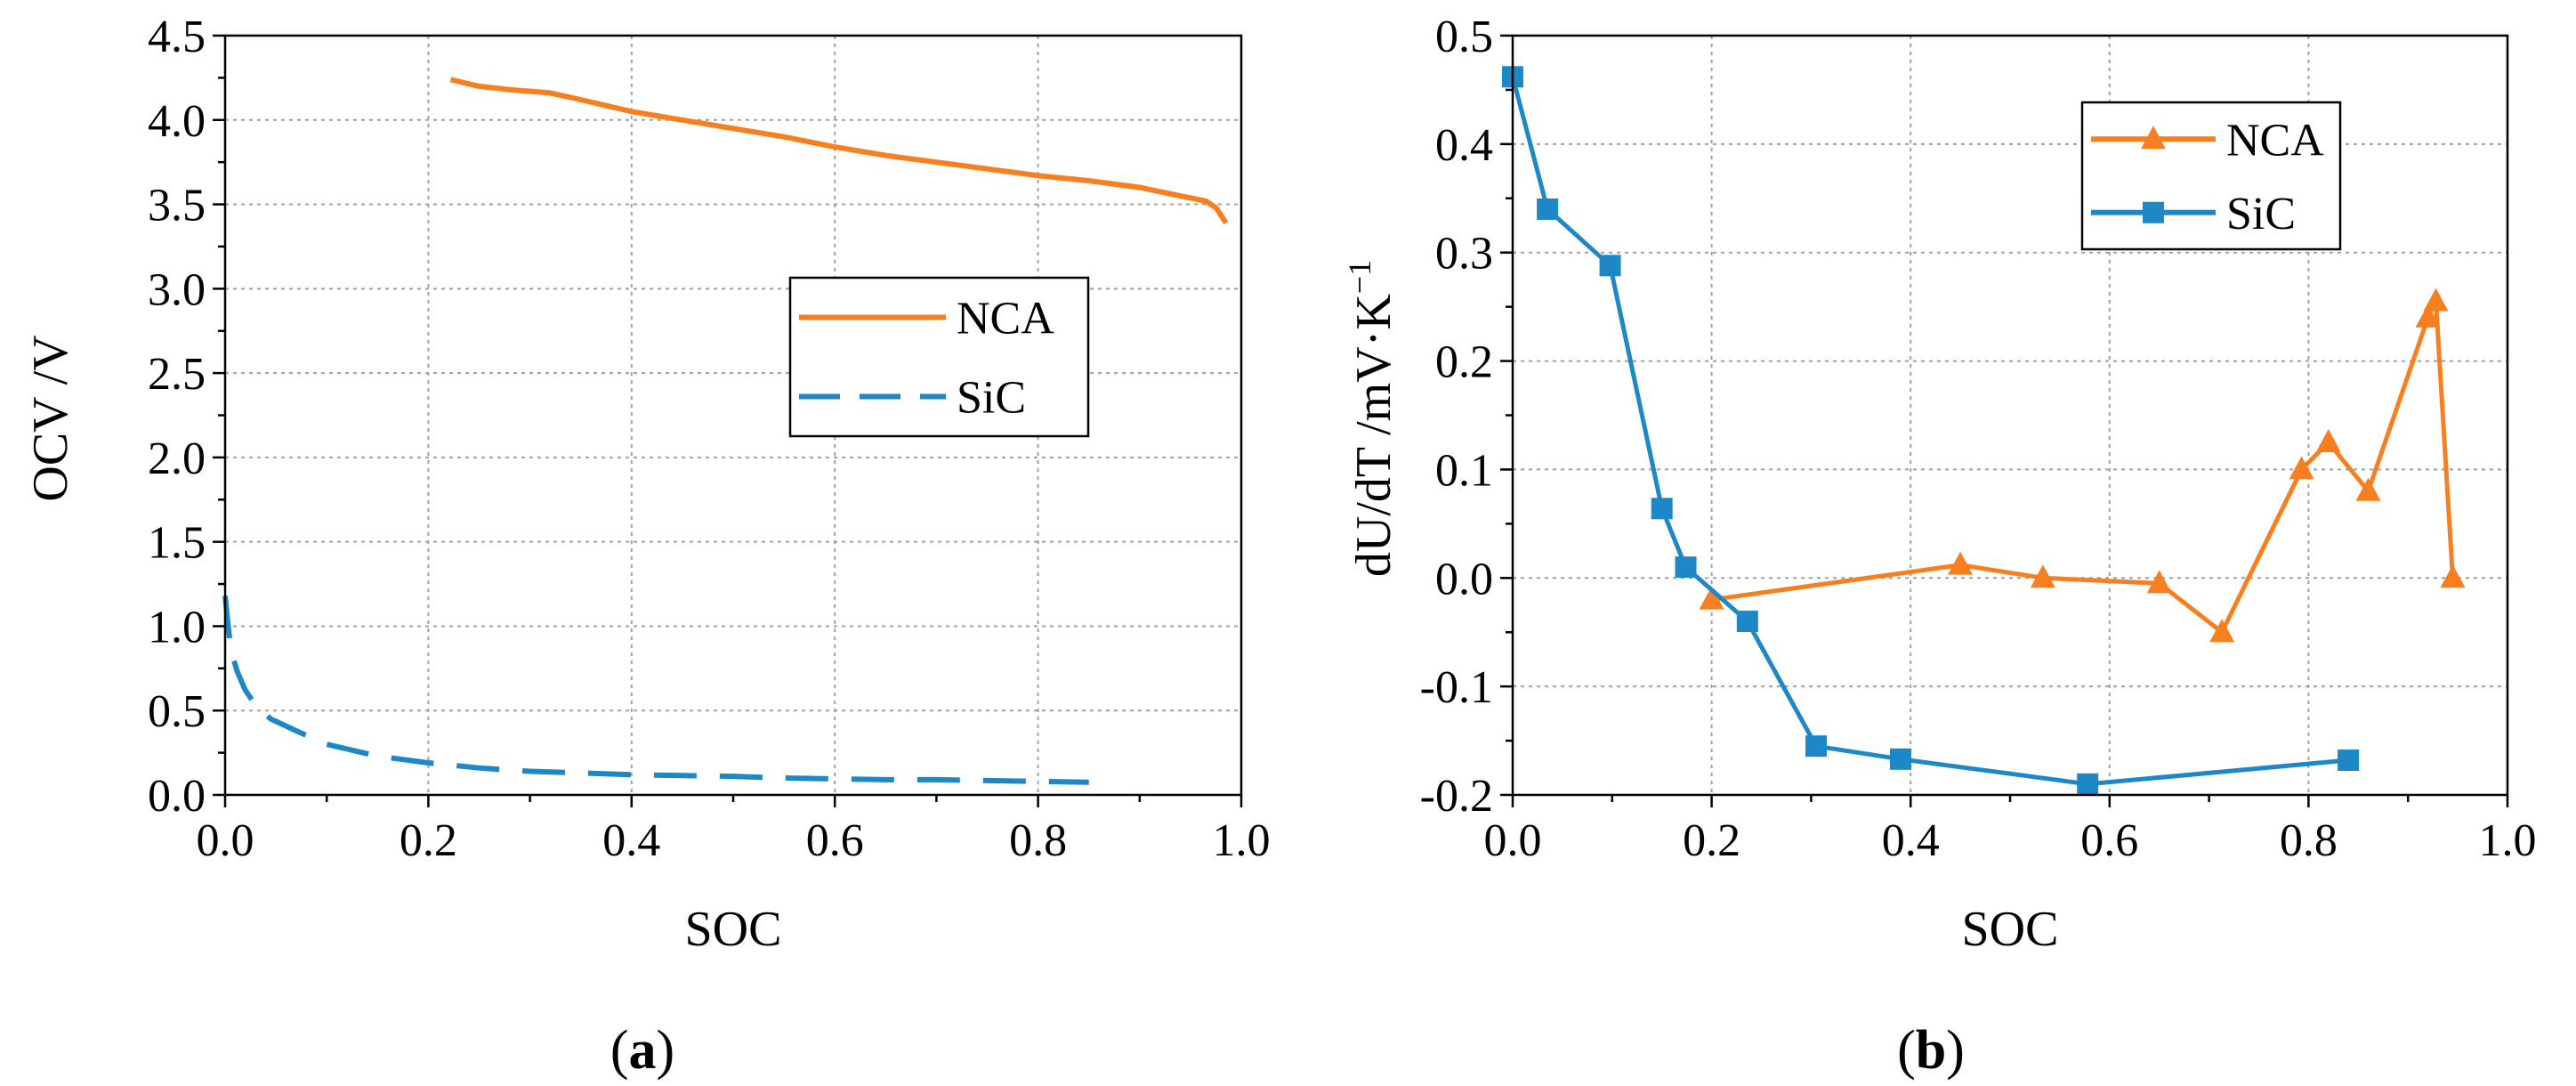 This screenshot has width=2576, height=1086. What do you see at coordinates (177, 627) in the screenshot?
I see `y-tick-label: 1.0` at bounding box center [177, 627].